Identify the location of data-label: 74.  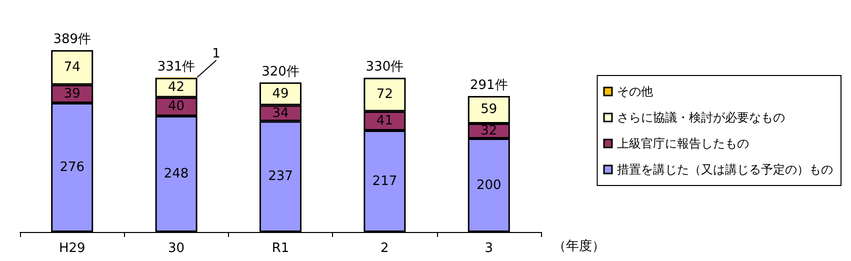
(72, 67).